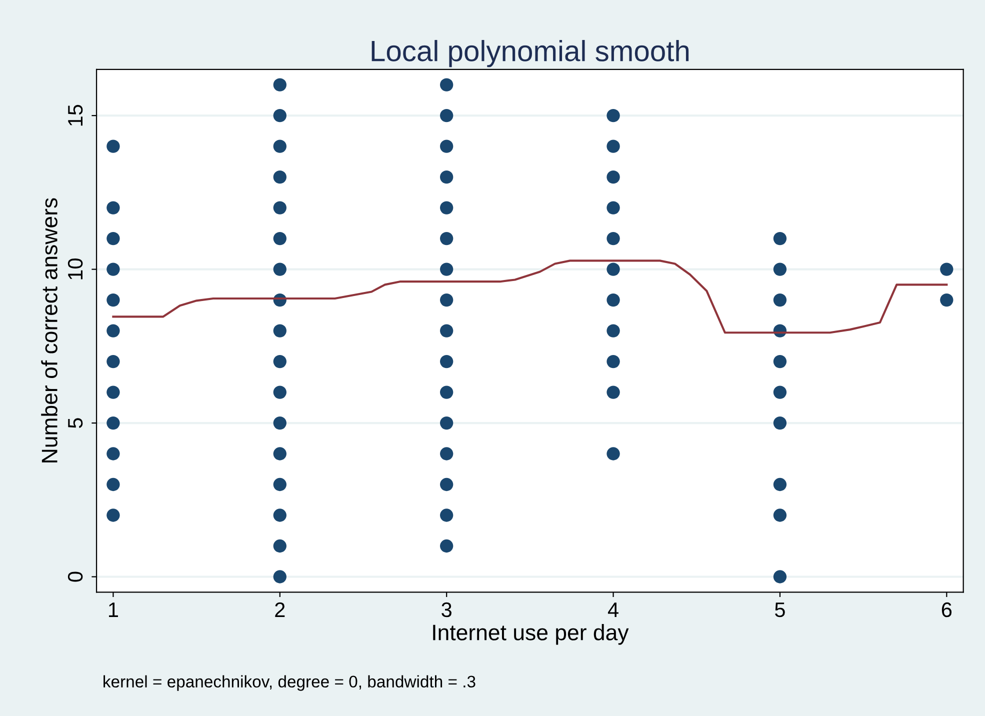  What do you see at coordinates (447, 610) in the screenshot?
I see `x-tick-label: 3` at bounding box center [447, 610].